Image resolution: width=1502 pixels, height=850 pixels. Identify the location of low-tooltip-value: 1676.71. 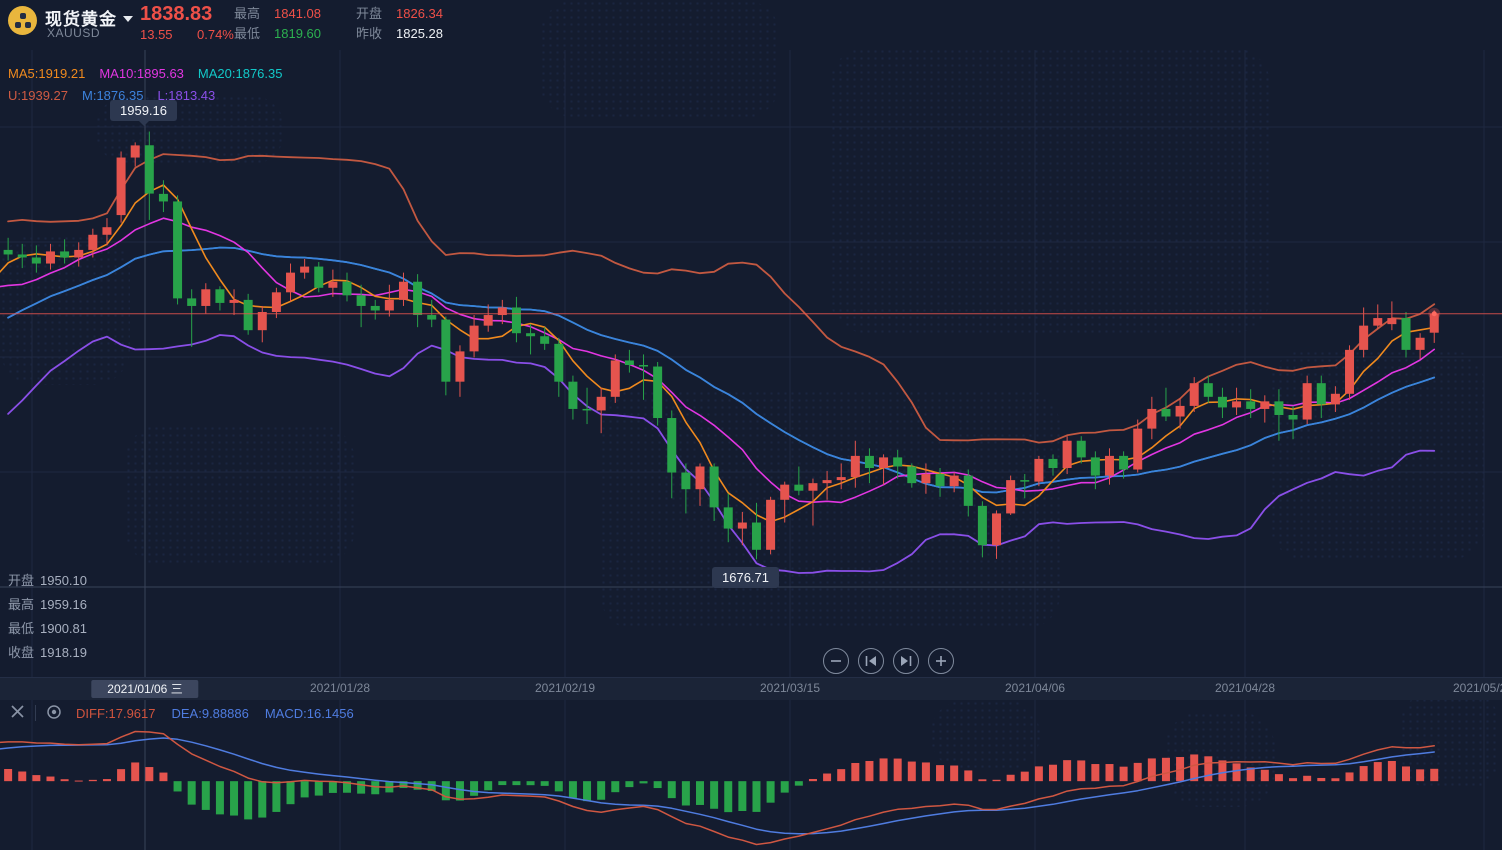
(745, 577).